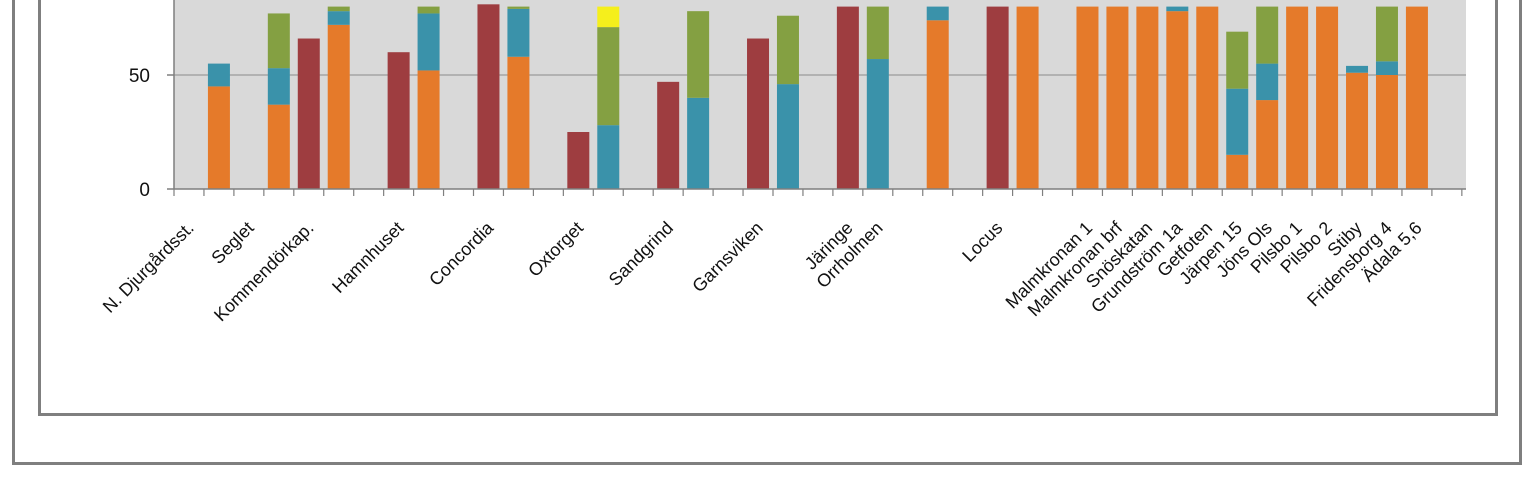 The height and width of the screenshot is (485, 1536). What do you see at coordinates (608, 17) in the screenshot?
I see `bar-segment-yellow` at bounding box center [608, 17].